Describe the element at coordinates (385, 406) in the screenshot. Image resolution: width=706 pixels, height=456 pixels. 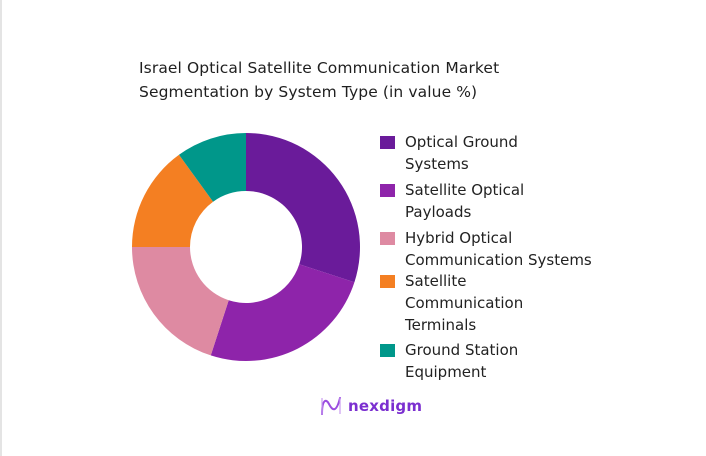
I see `brand-name: nexdigm` at that location.